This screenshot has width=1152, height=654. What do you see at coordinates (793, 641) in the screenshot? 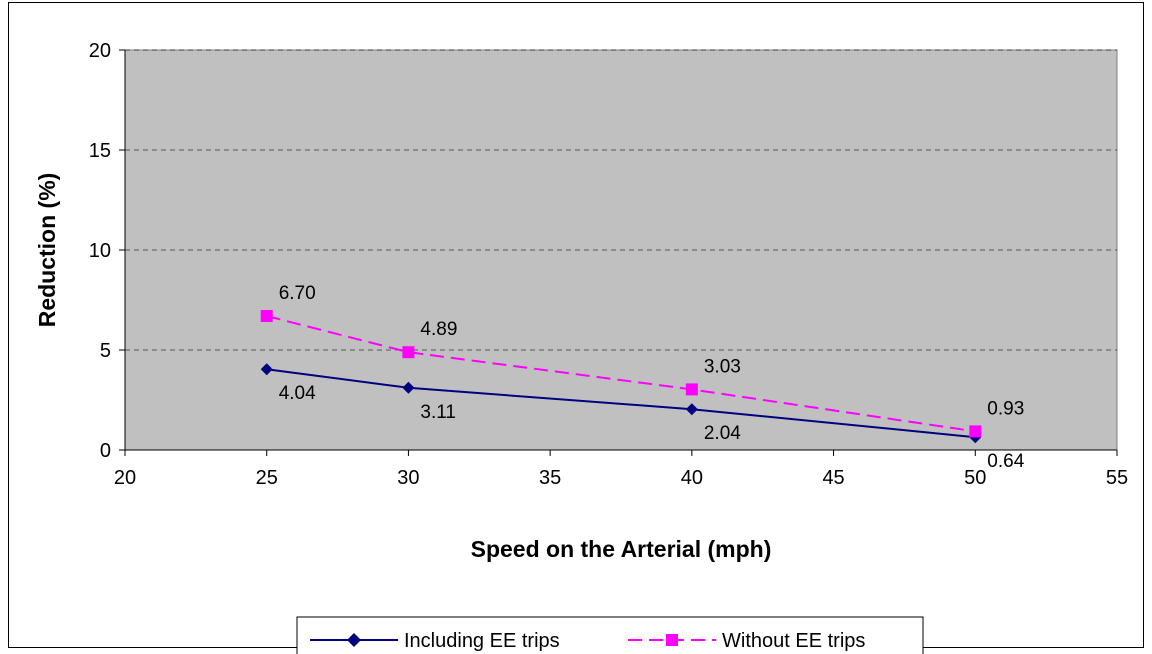
I see `legend-label-without-ee: Without EE trips` at bounding box center [793, 641].